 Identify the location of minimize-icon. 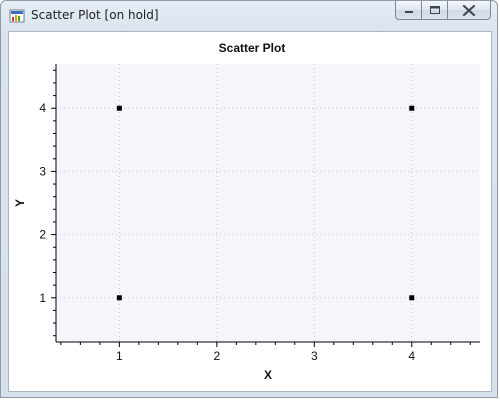
(408, 12).